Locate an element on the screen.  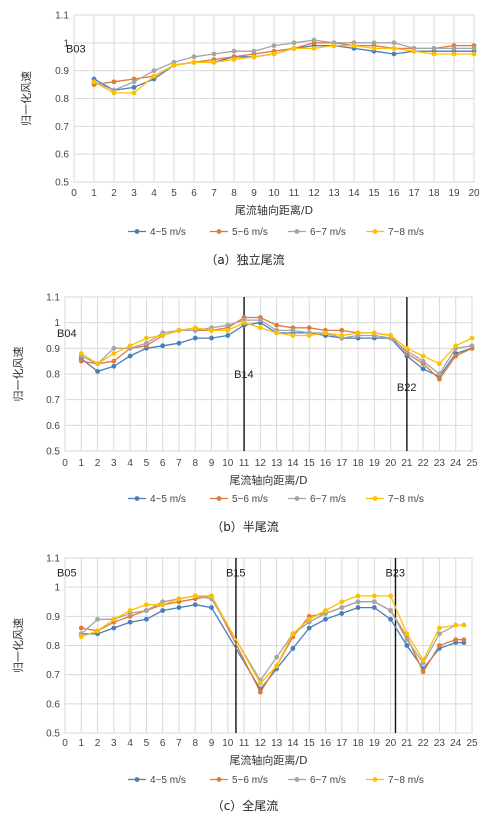
legend-label: 5~6 m/s is located at coordinates (250, 499).